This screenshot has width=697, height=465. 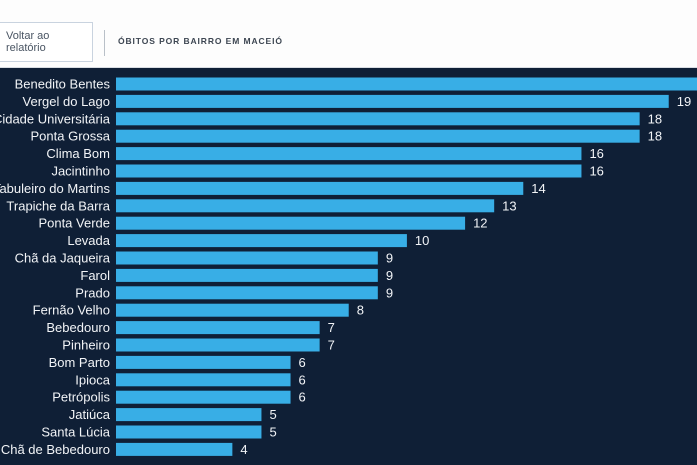 I want to click on category-label: Clima Bom, so click(x=78, y=153).